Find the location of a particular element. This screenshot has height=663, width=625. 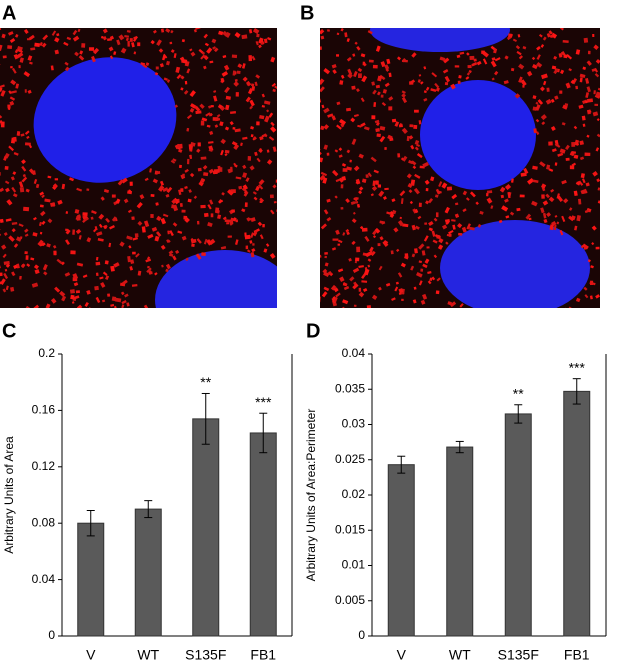

y-tick-label: 0.02 is located at coordinates (354, 494).